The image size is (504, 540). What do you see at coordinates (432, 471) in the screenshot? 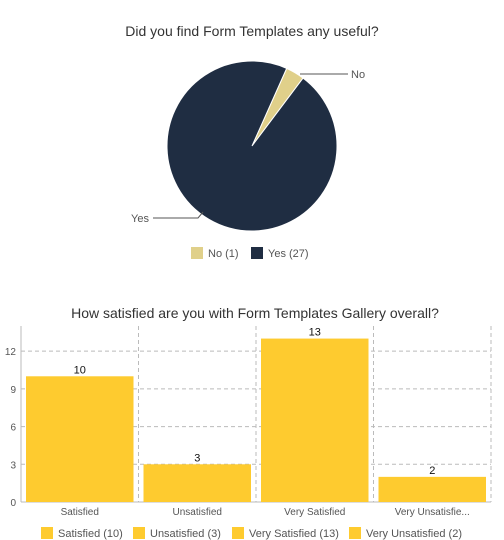
I see `bar-data-label: 2` at bounding box center [432, 471].